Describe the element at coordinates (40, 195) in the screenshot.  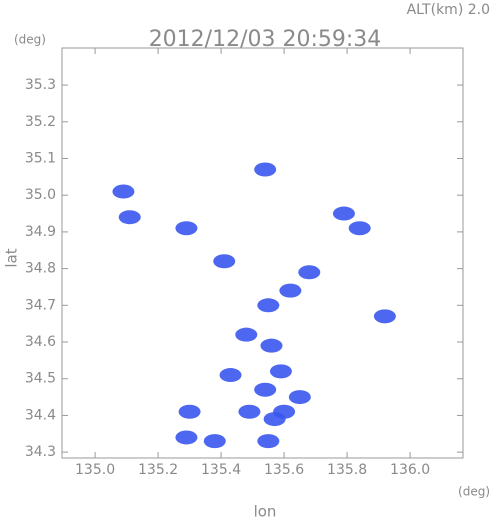
I see `y-tick-label: 35.0` at that location.